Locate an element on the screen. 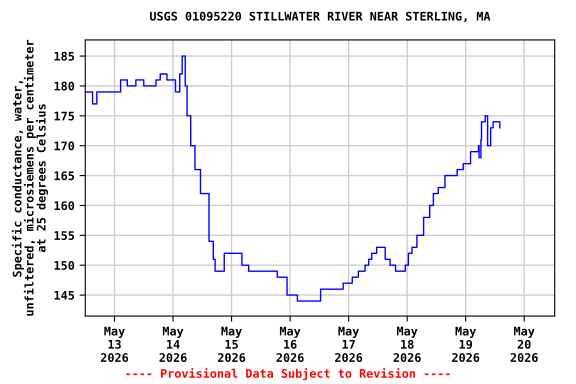 Image resolution: width=576 pixels, height=384 pixels. y-tick-label: 185 is located at coordinates (64, 56).